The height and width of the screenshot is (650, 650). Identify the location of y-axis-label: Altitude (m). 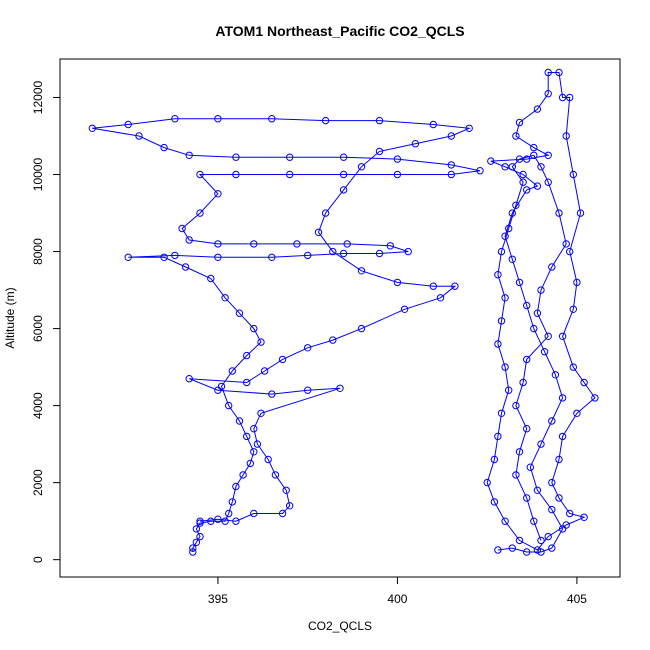
(10, 317).